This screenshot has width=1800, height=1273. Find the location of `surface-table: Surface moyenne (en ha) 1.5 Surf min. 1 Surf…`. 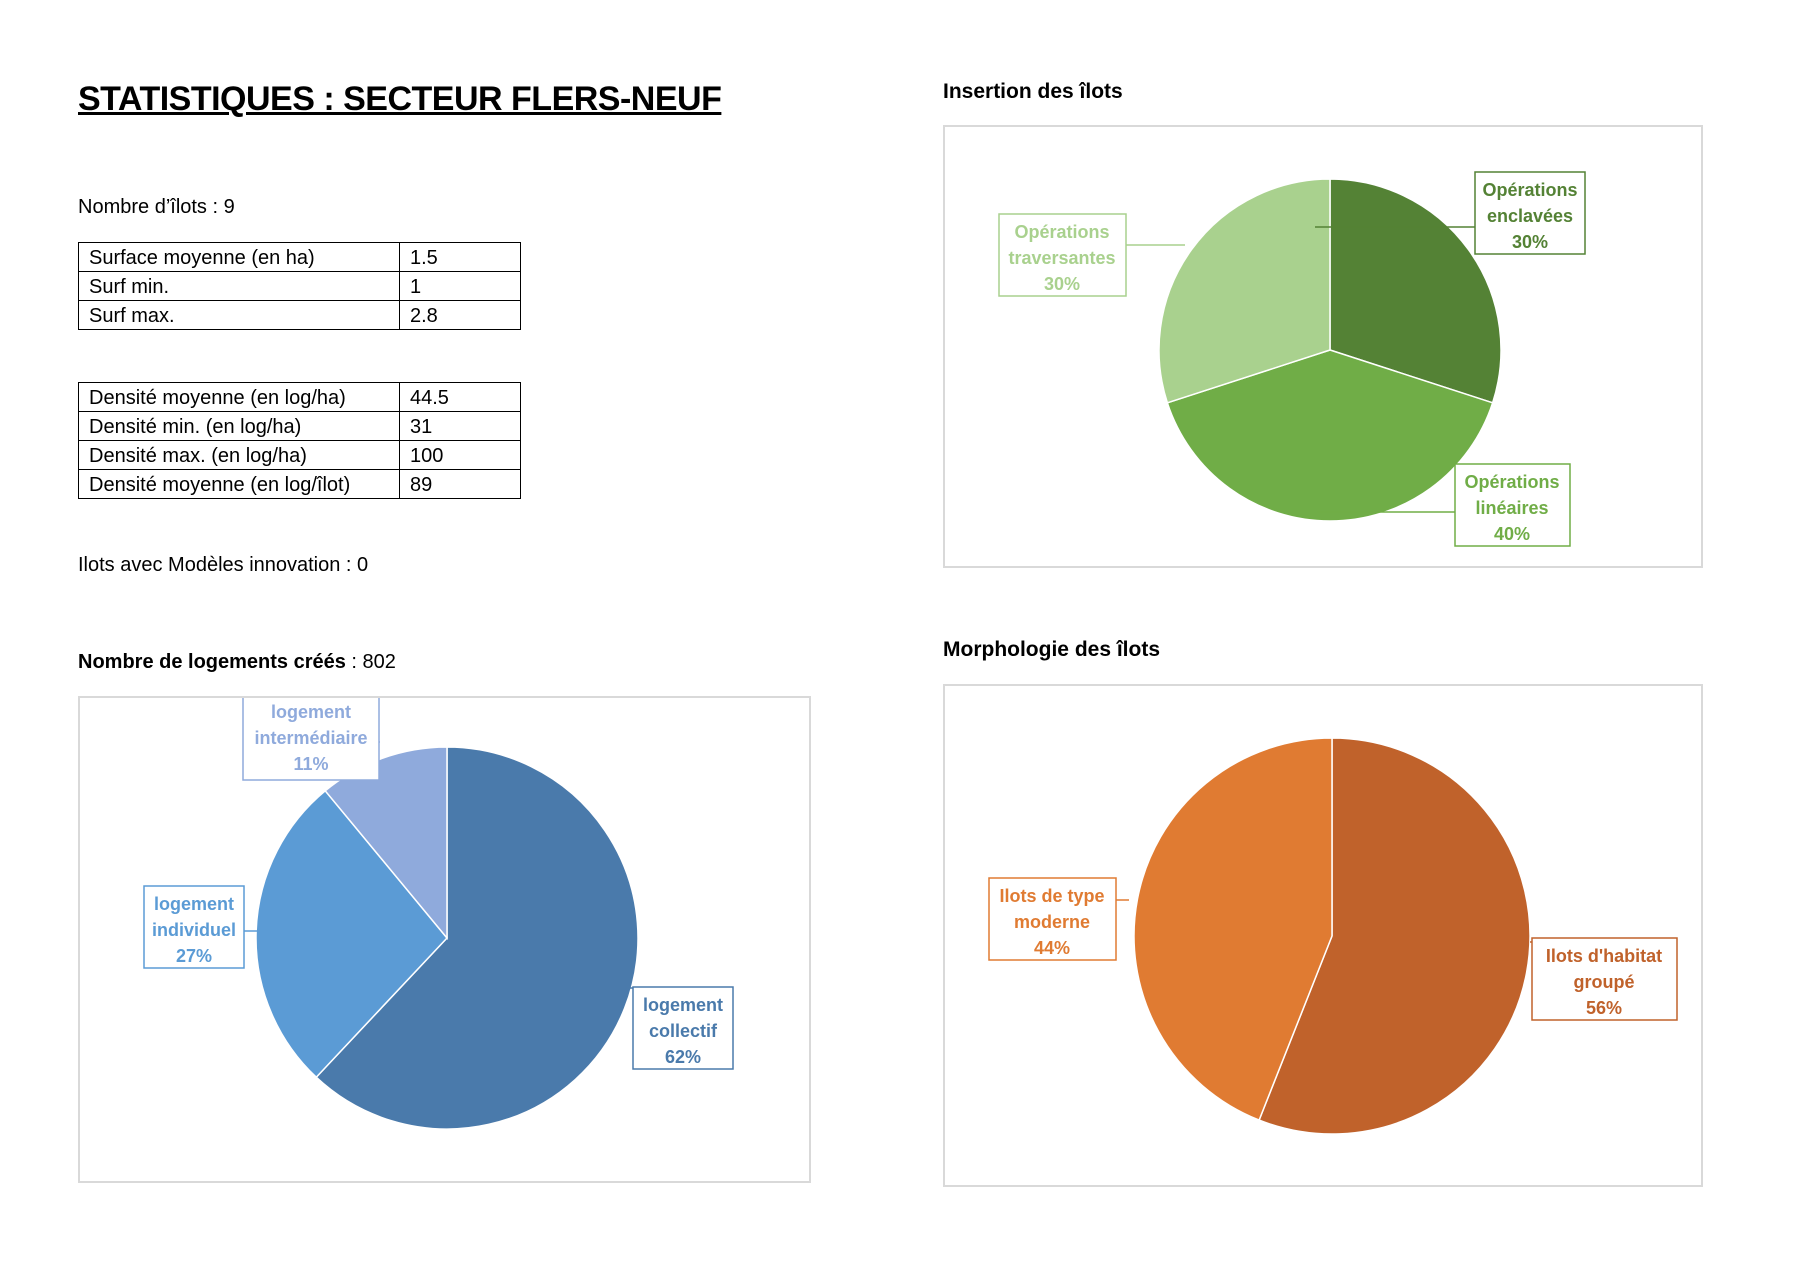

surface-table: Surface moyenne (en ha) 1.5 Surf min. 1 Surf… is located at coordinates (299, 286).